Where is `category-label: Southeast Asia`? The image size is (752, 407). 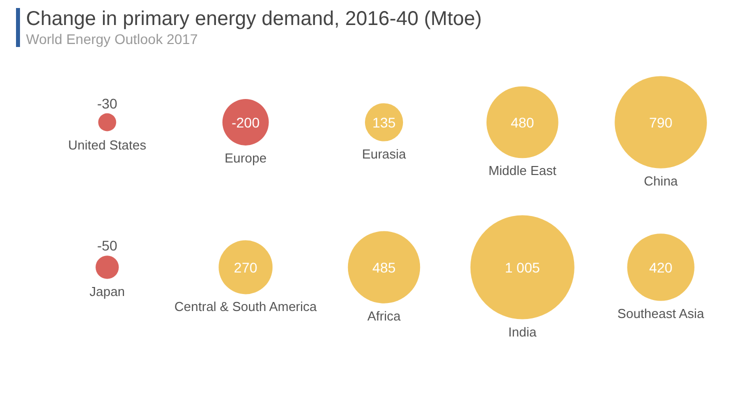 category-label: Southeast Asia is located at coordinates (661, 313).